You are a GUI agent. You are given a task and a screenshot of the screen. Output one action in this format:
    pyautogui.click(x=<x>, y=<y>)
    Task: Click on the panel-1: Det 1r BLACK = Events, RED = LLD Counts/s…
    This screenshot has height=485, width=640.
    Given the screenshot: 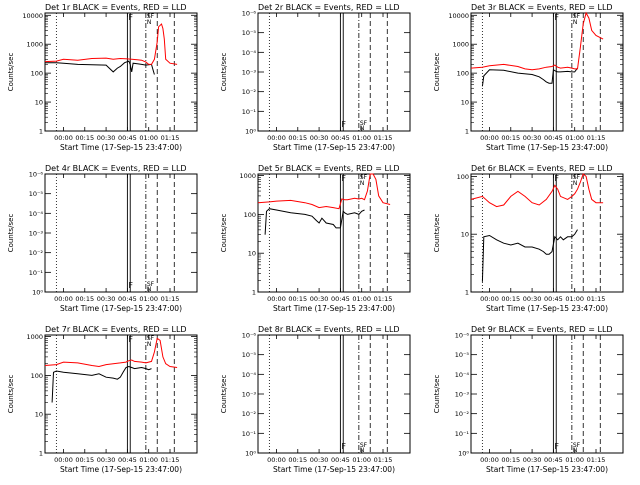 What is the action you would take?
    pyautogui.click(x=102, y=77)
    